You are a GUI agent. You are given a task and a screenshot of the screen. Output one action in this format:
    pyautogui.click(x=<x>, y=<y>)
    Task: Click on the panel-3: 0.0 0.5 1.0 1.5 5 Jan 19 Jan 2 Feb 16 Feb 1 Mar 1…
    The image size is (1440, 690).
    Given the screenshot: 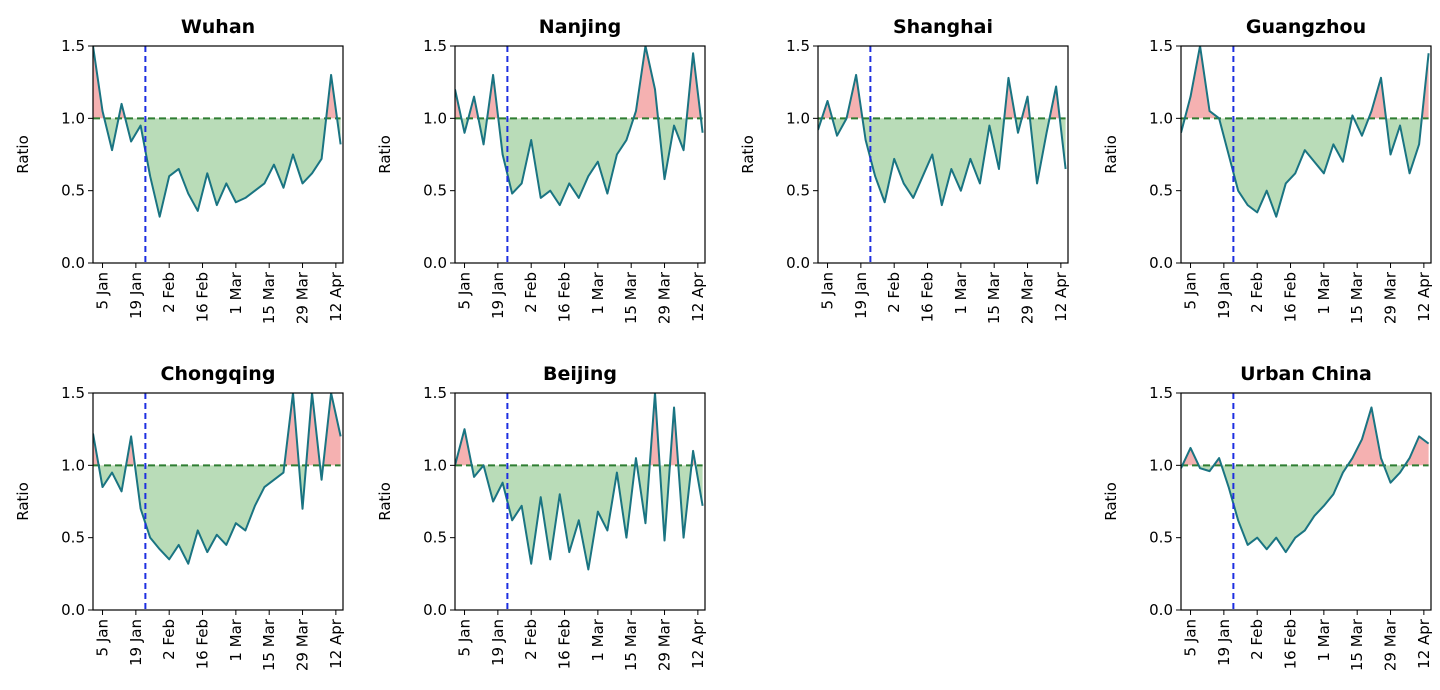 What is the action you would take?
    pyautogui.click(x=1267, y=170)
    